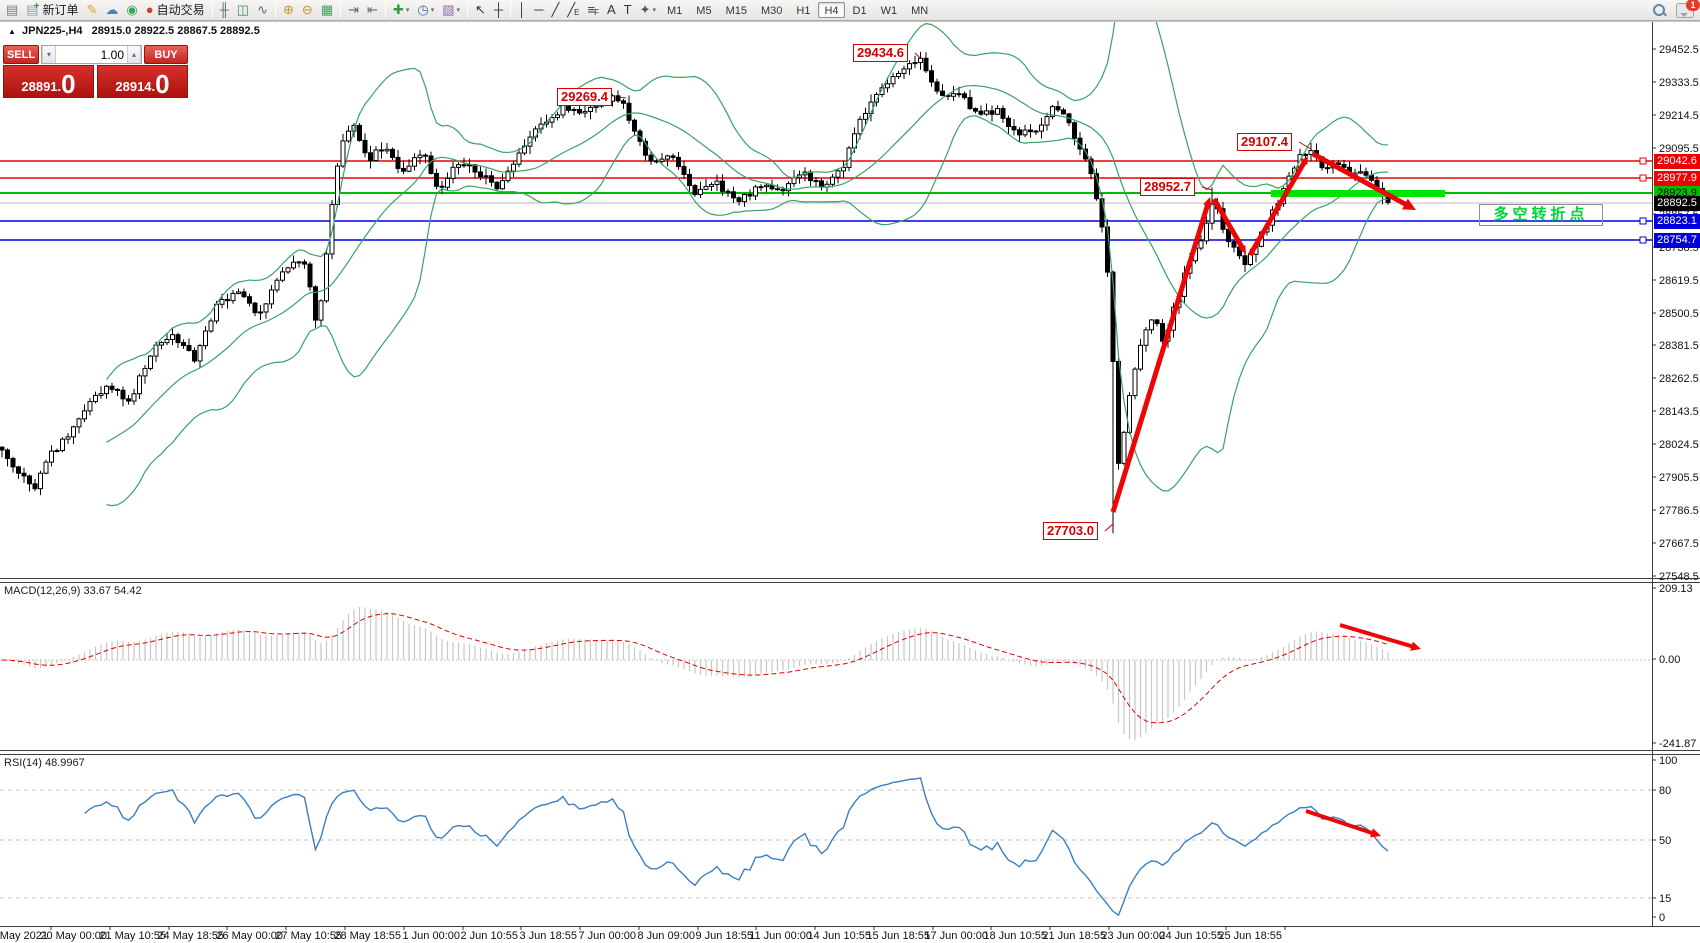  Describe the element at coordinates (1679, 577) in the screenshot. I see `price-axis-tick-label: 27548.5` at that location.